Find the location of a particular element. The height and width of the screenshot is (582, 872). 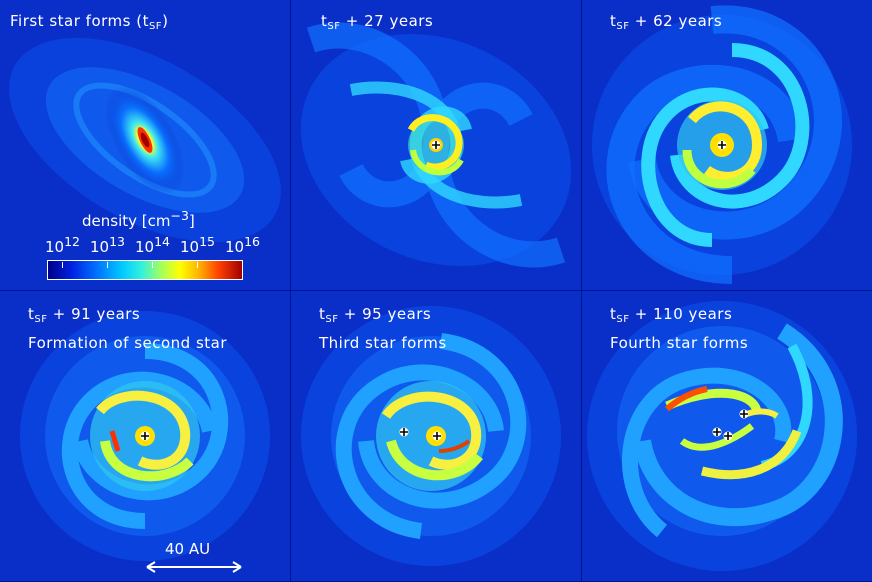

panel-6-event-label: Fourth star forms is located at coordinates (679, 343).